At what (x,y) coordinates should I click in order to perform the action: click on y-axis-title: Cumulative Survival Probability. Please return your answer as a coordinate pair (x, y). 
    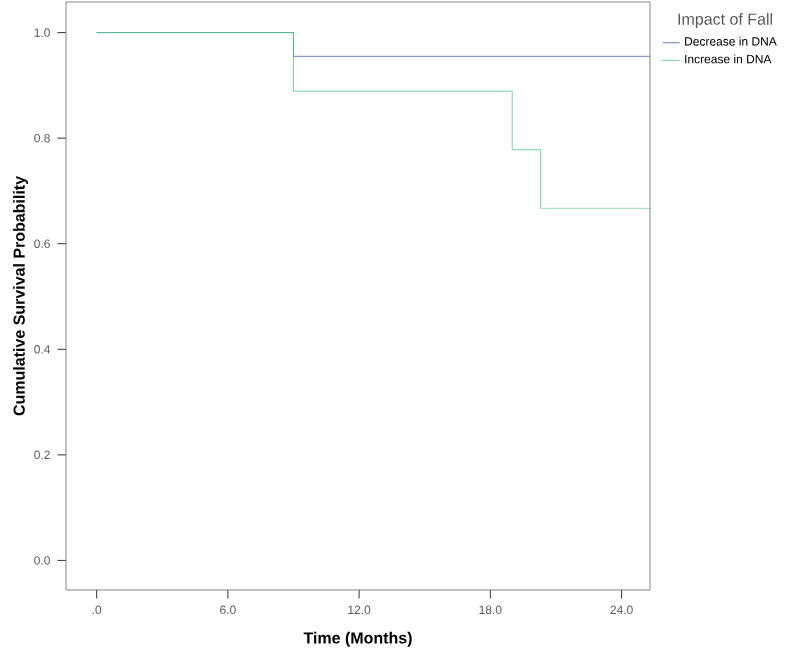
    Looking at the image, I should click on (20, 296).